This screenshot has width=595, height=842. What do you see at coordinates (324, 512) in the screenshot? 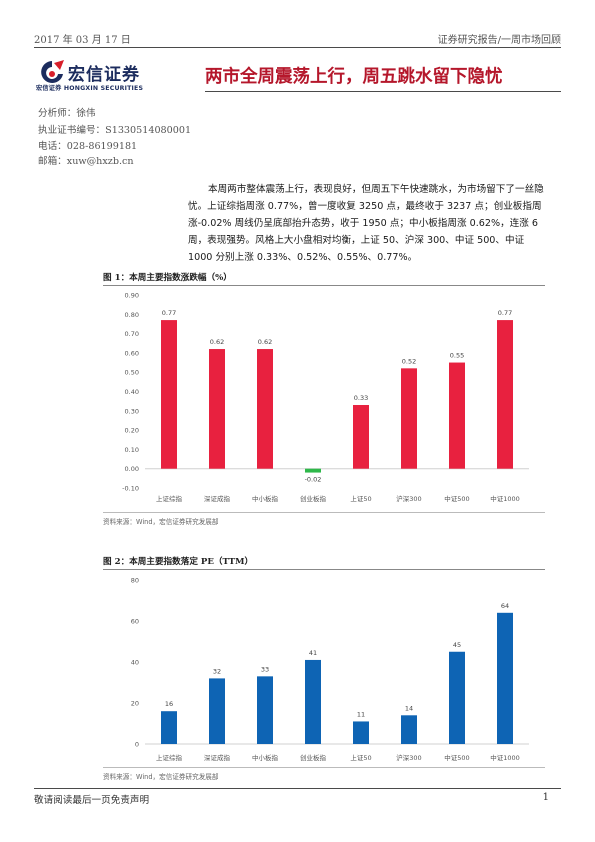
I see `figure1-bottom-rule` at bounding box center [324, 512].